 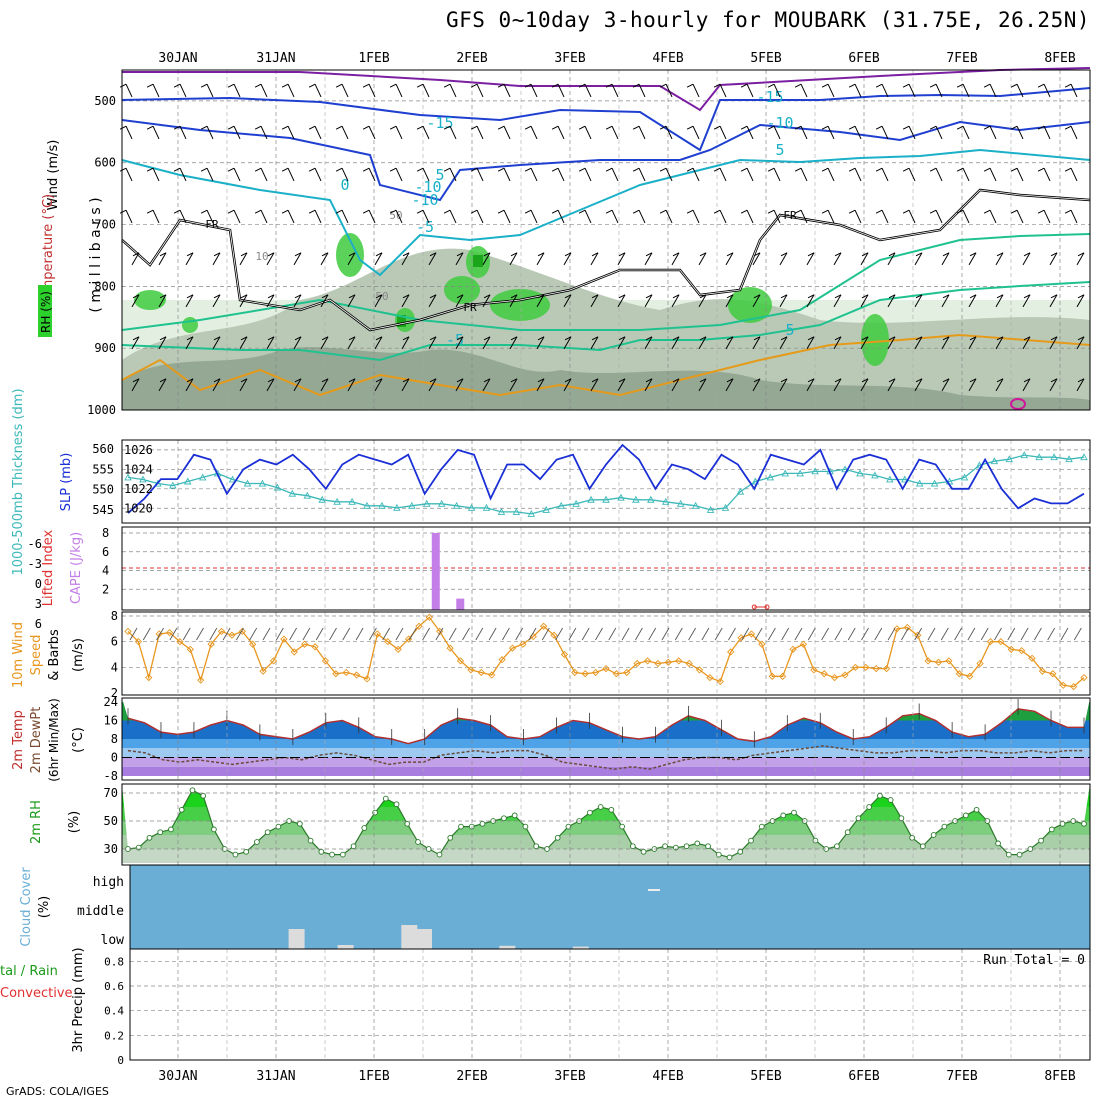 What do you see at coordinates (36, 822) in the screenshot?
I see `ylabel-rh2m: 2m RH` at bounding box center [36, 822].